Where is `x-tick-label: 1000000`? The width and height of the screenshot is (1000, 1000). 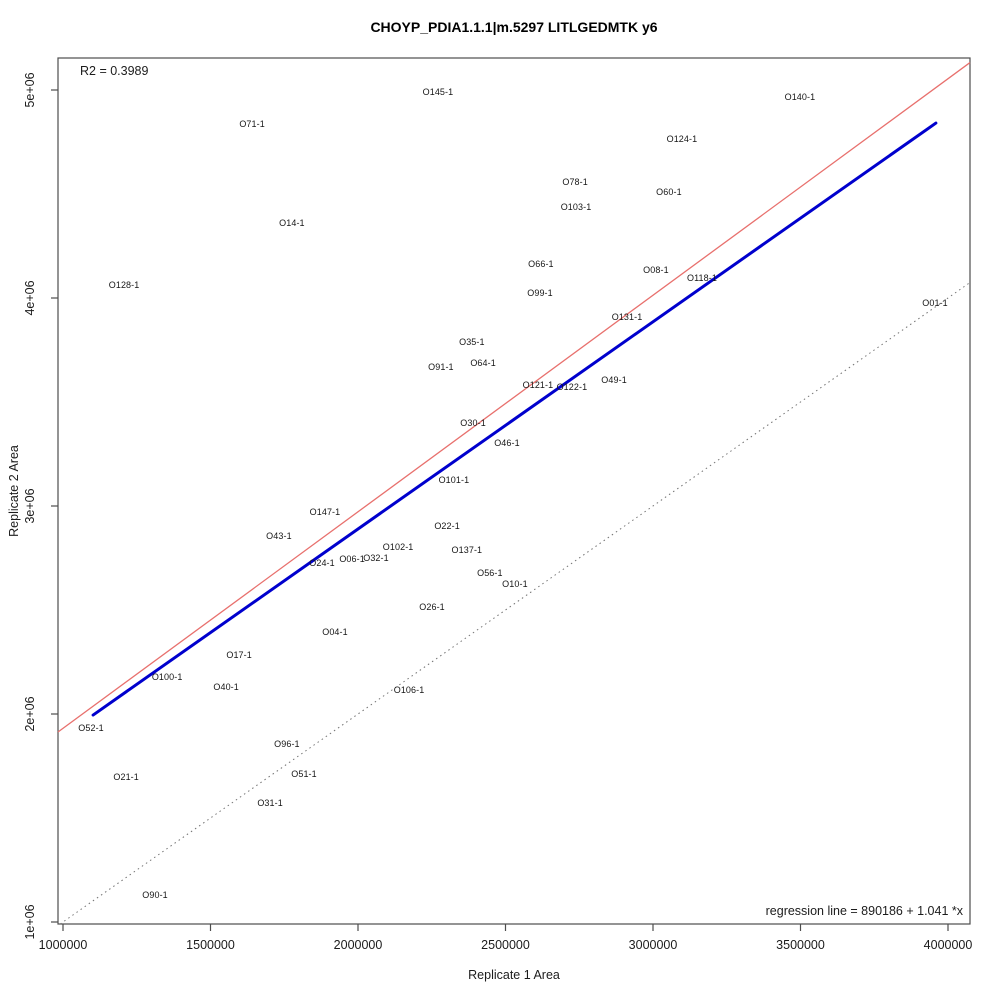
x-tick-label: 1000000 is located at coordinates (63, 945).